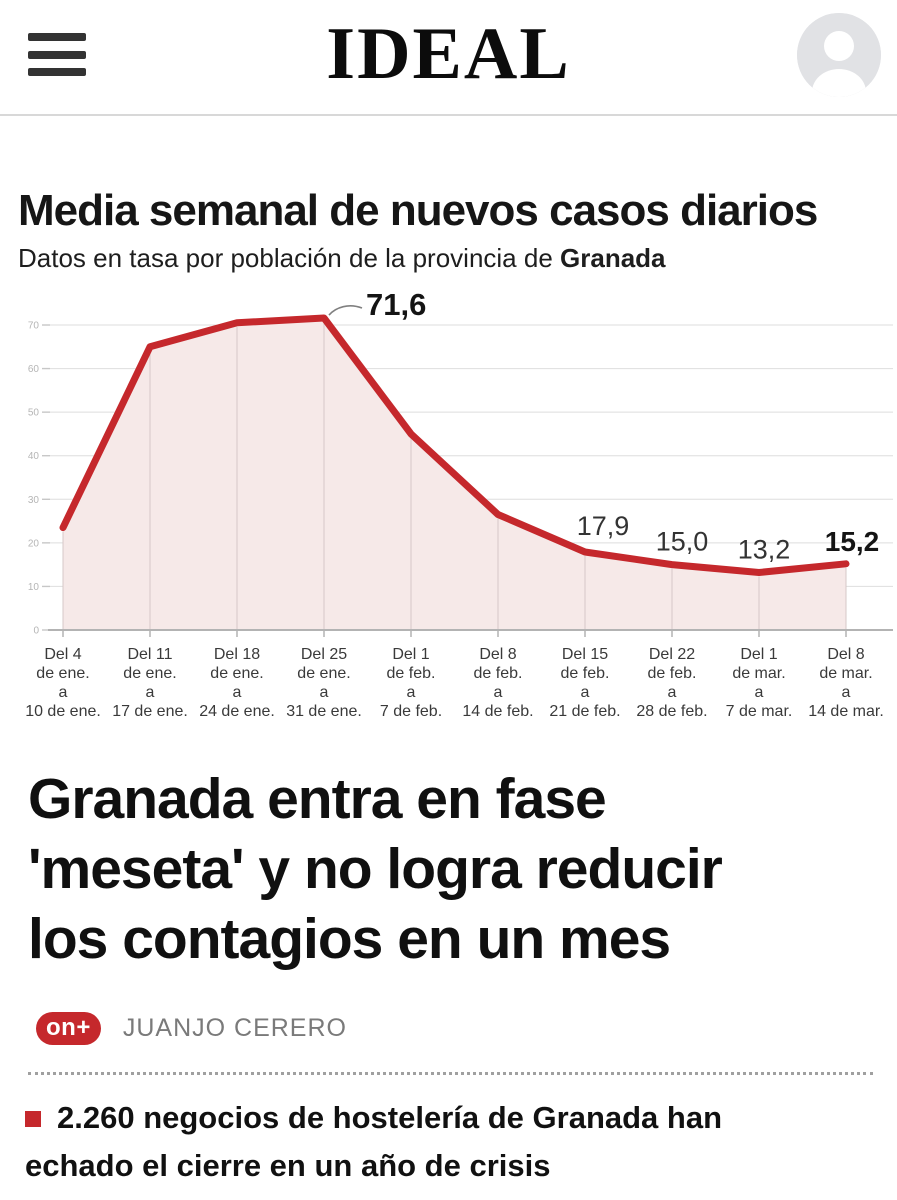  I want to click on svg-text: 7 de mar., so click(759, 711).